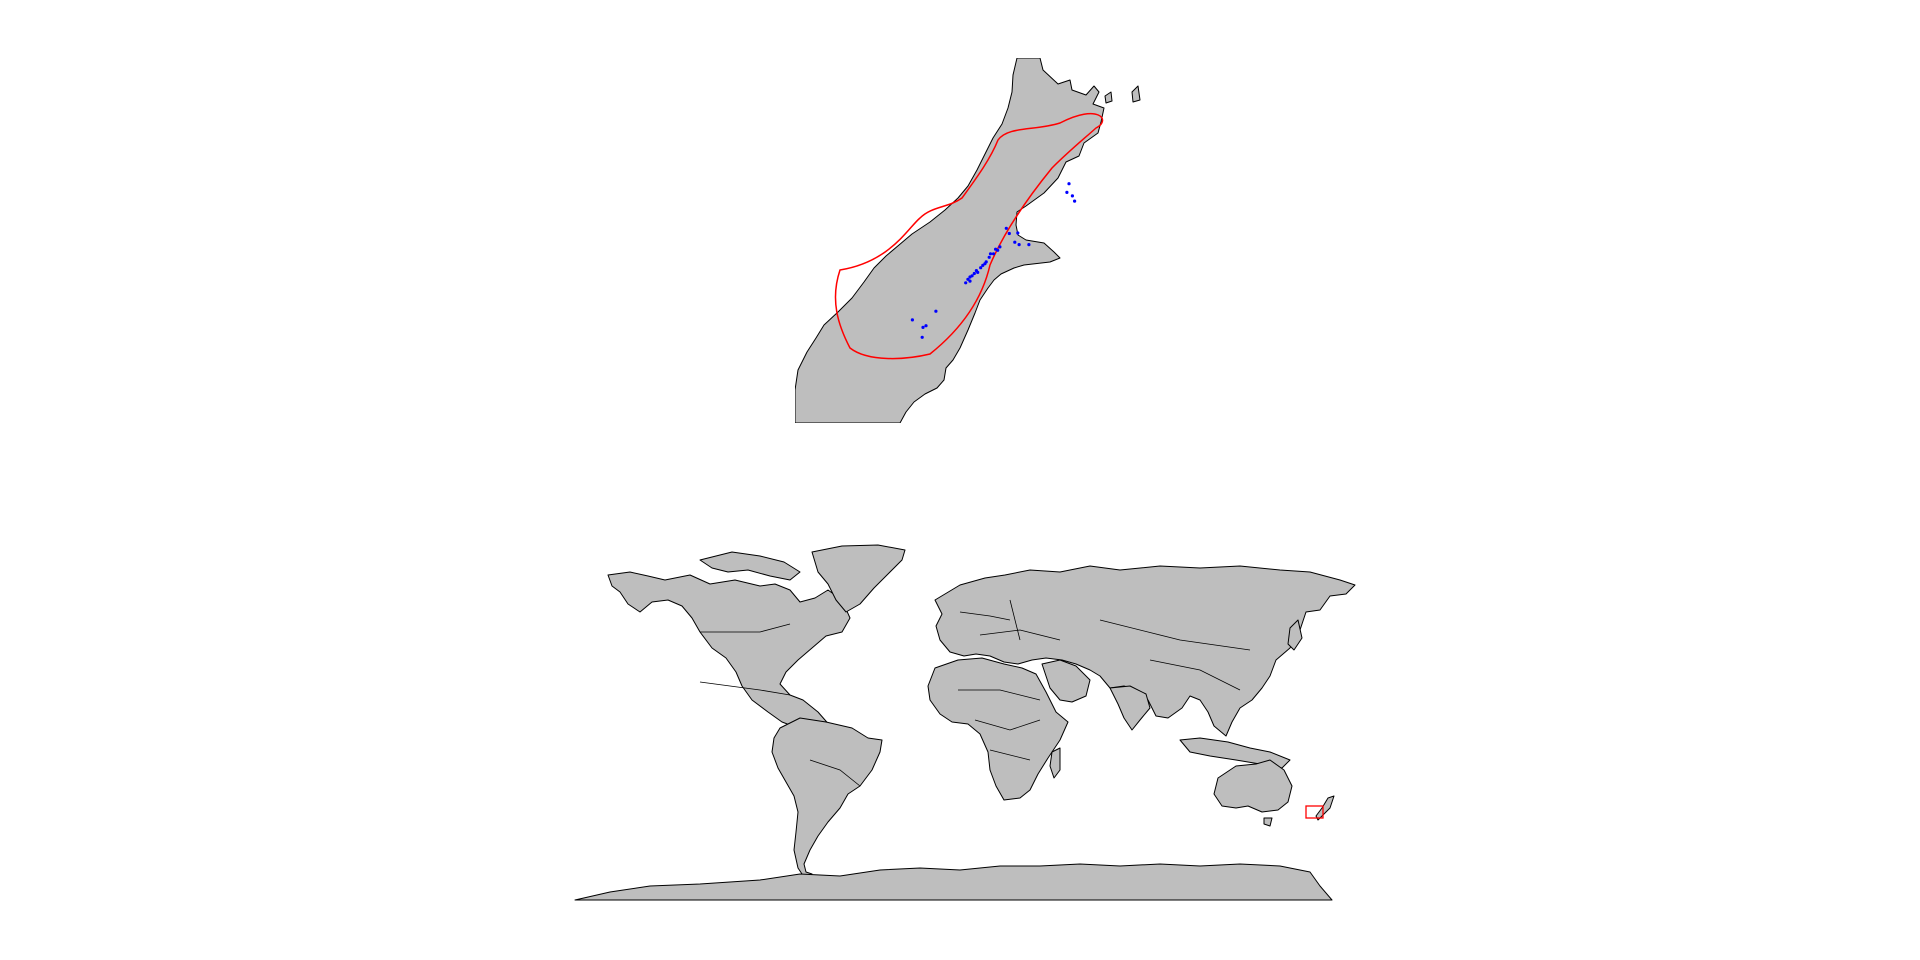 This screenshot has width=1920, height=960. I want to click on south-island-landmass, so click(950, 240).